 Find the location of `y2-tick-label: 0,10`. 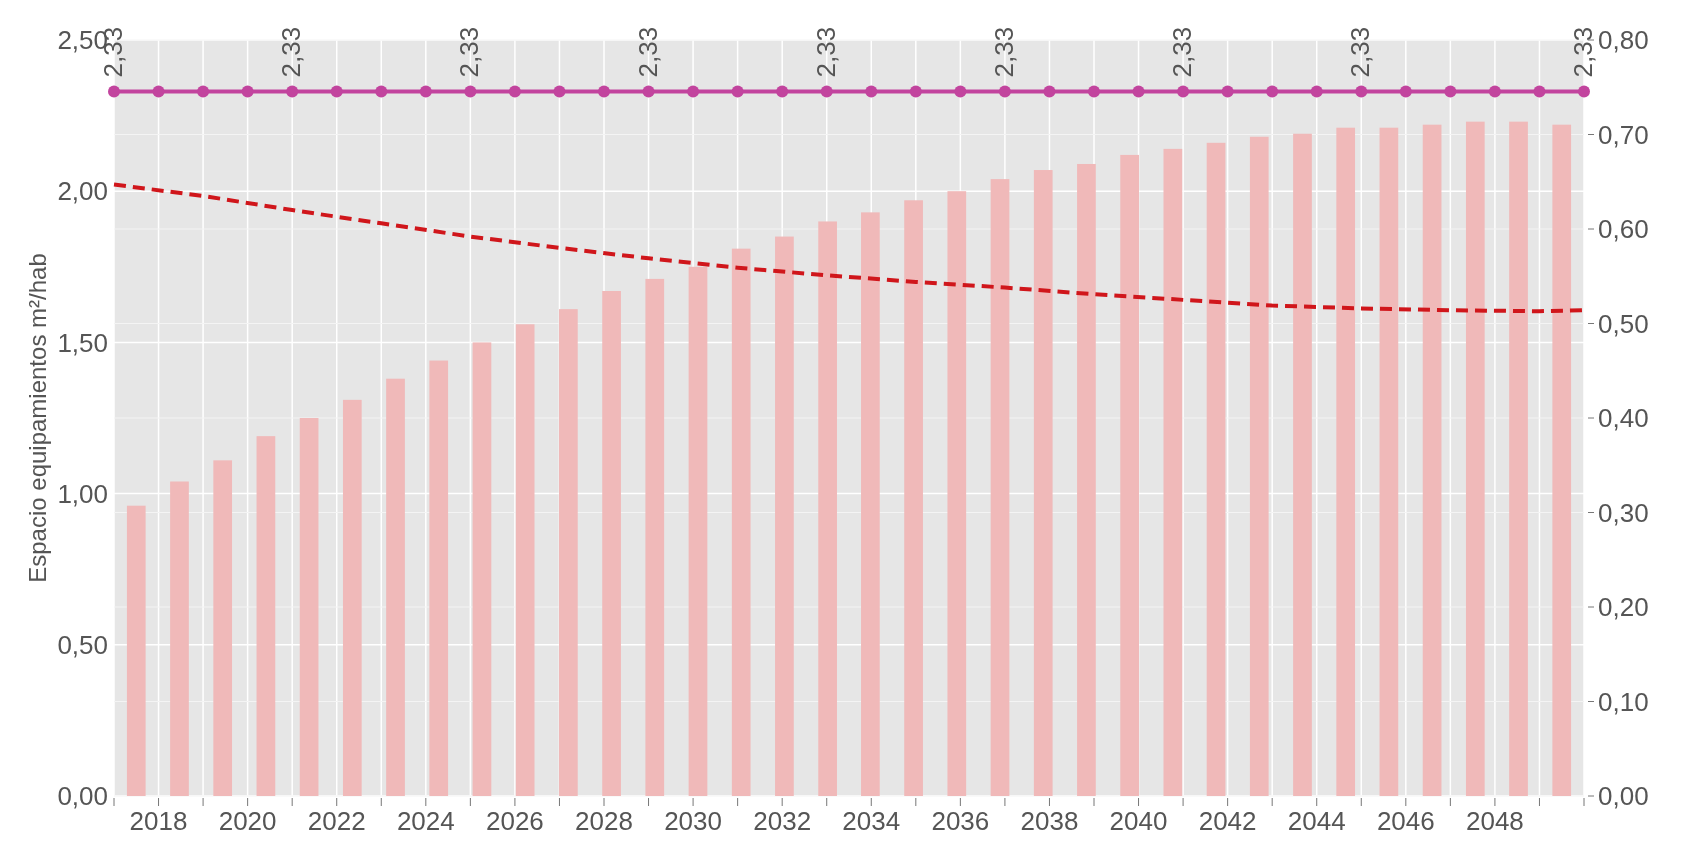

y2-tick-label: 0,10 is located at coordinates (1623, 701).